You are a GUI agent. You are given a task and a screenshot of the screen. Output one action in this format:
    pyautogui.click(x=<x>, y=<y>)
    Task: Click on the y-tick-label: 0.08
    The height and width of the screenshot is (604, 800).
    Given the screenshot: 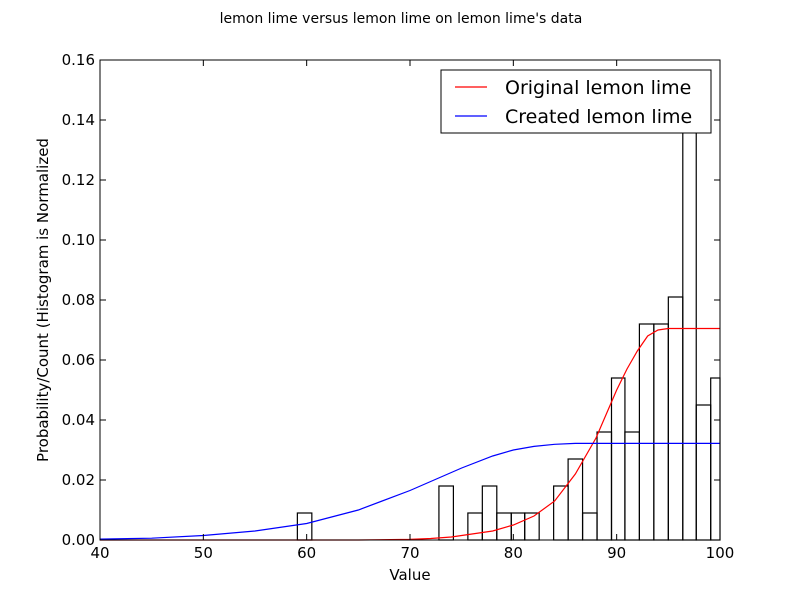 What is the action you would take?
    pyautogui.click(x=78, y=300)
    